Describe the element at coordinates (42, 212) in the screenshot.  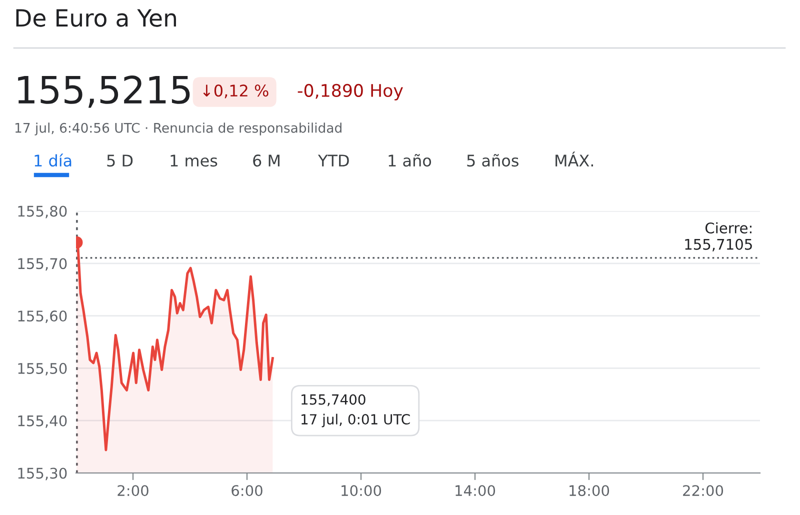
I see `y-tick-label: 155,80` at that location.